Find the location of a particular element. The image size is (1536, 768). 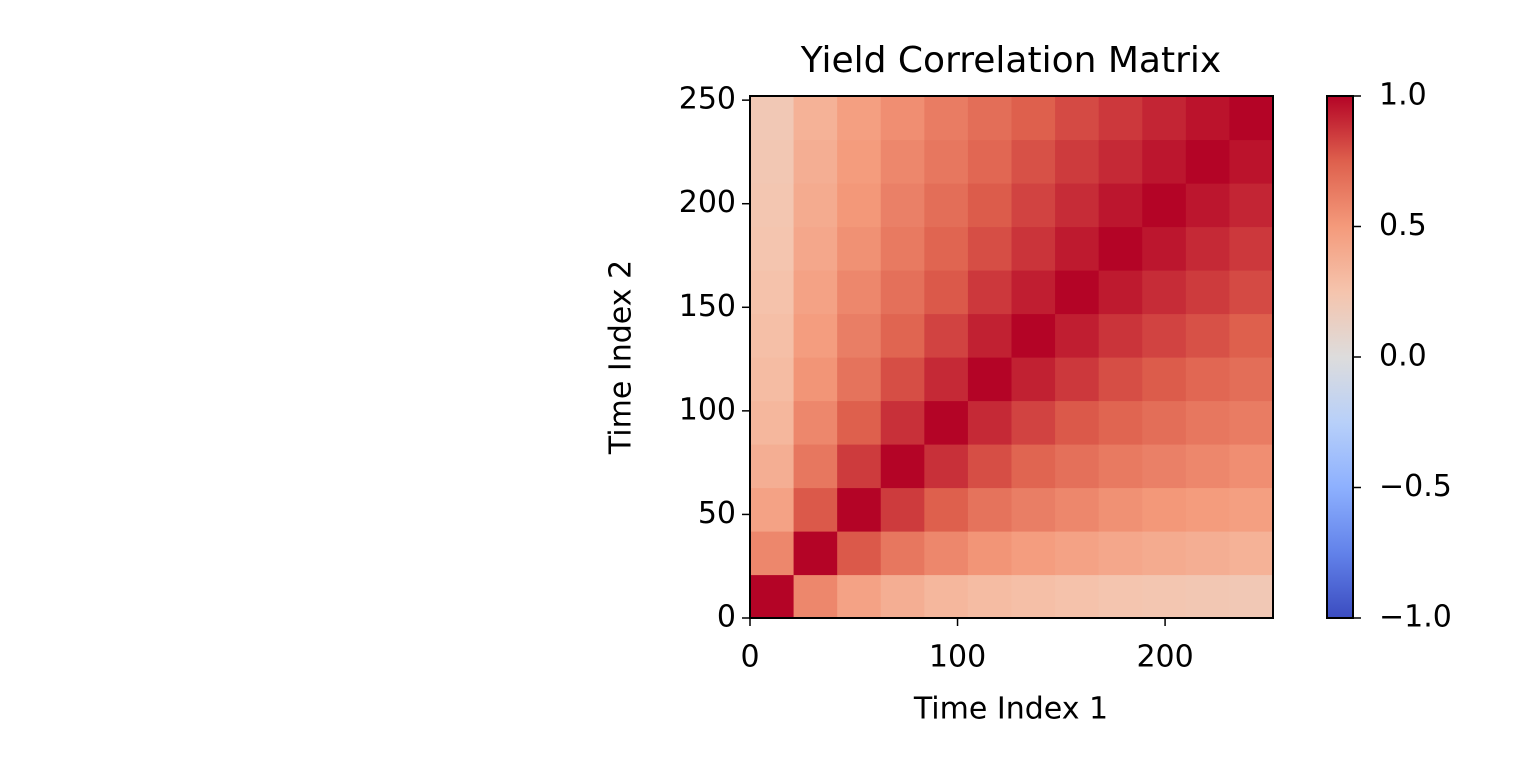

colorbar-tick-label: 0.0 is located at coordinates (1403, 356).